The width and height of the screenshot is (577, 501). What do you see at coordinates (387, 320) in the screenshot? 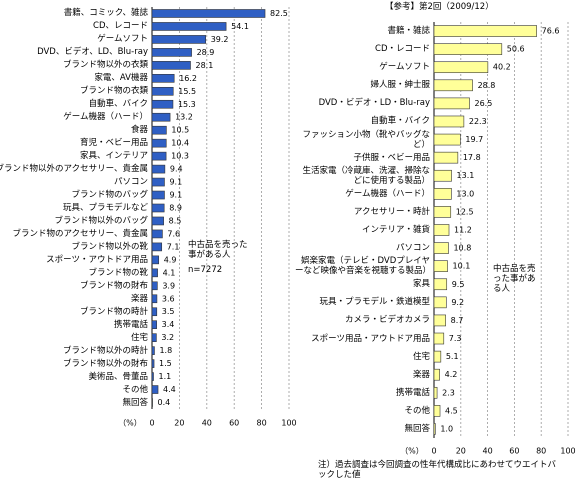
I see `category-label: カメラ・ビデオカメラ` at bounding box center [387, 320].